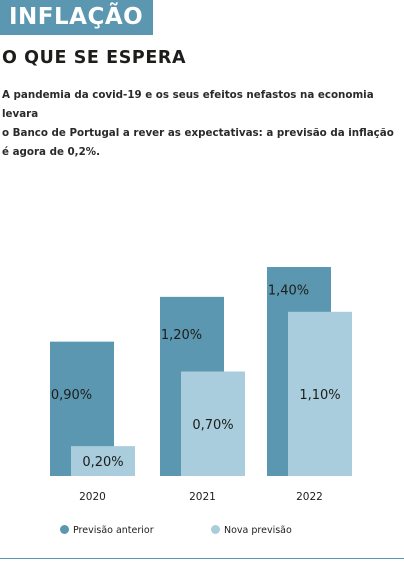  What do you see at coordinates (181, 335) in the screenshot?
I see `data-label-previous-2021: 1,20%` at bounding box center [181, 335].